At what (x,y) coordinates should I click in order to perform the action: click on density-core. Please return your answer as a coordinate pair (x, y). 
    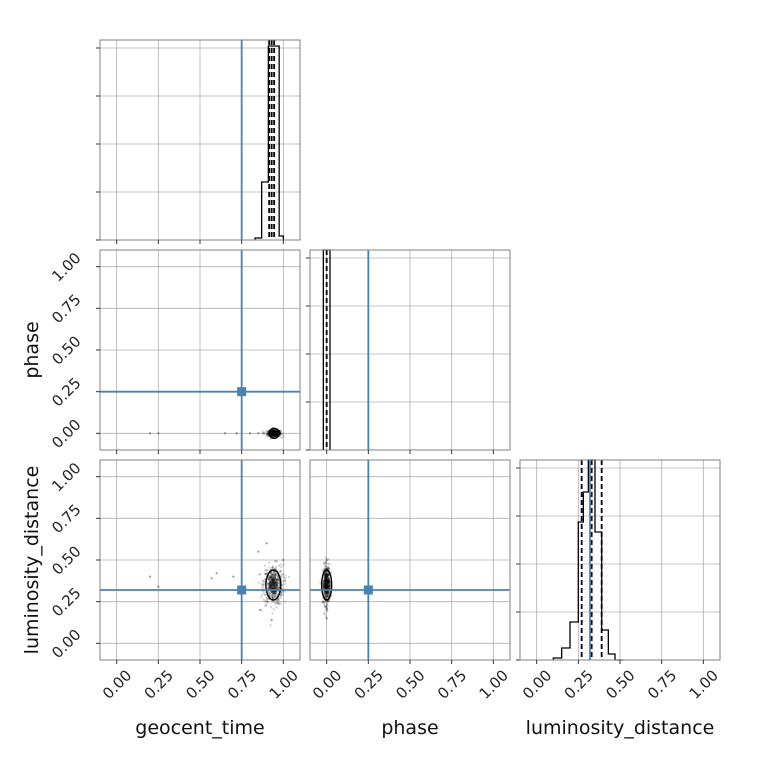
    Looking at the image, I should click on (326, 585).